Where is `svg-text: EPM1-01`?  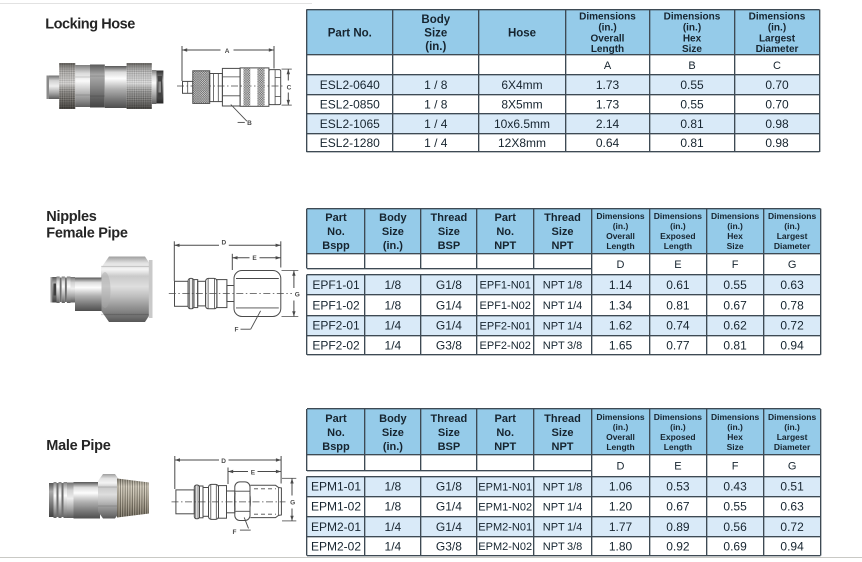
svg-text: EPM1-01 is located at coordinates (336, 487).